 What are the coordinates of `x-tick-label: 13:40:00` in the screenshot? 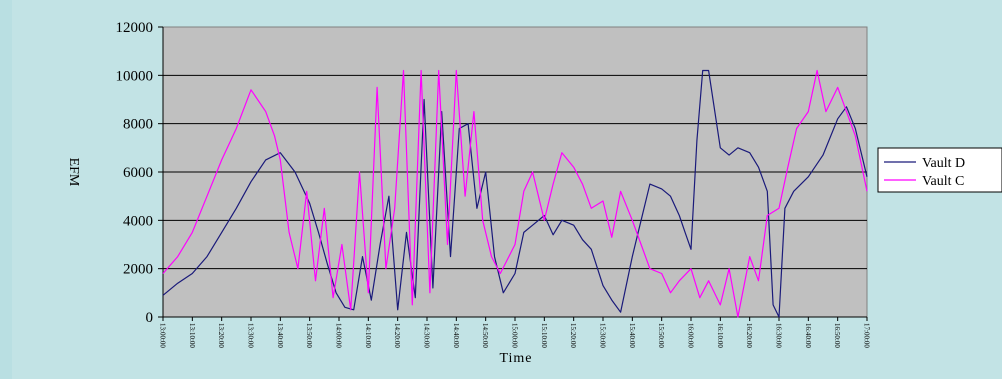 It's located at (280, 335).